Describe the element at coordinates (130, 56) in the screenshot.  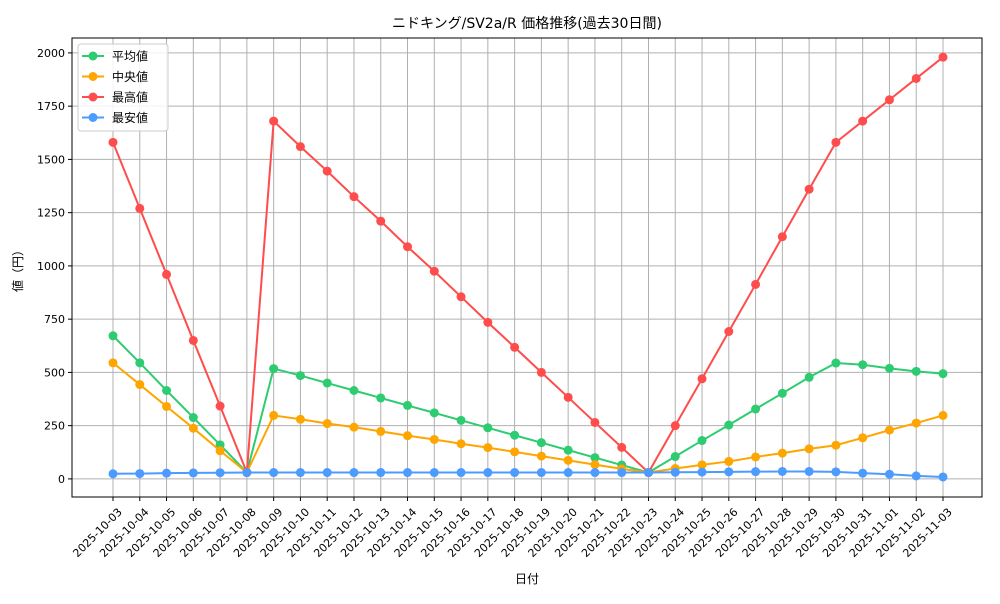
I see `legend-label: 平均値` at that location.